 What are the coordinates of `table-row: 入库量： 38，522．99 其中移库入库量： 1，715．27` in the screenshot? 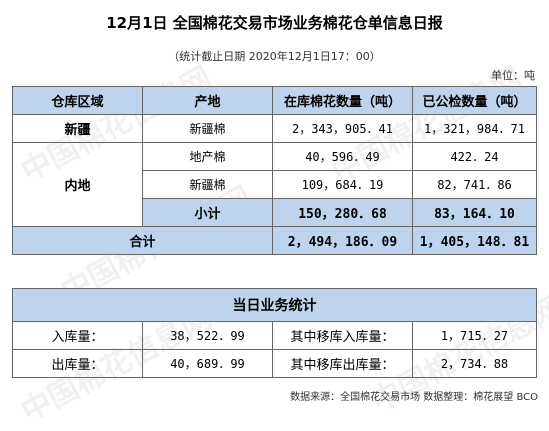 It's located at (274, 335).